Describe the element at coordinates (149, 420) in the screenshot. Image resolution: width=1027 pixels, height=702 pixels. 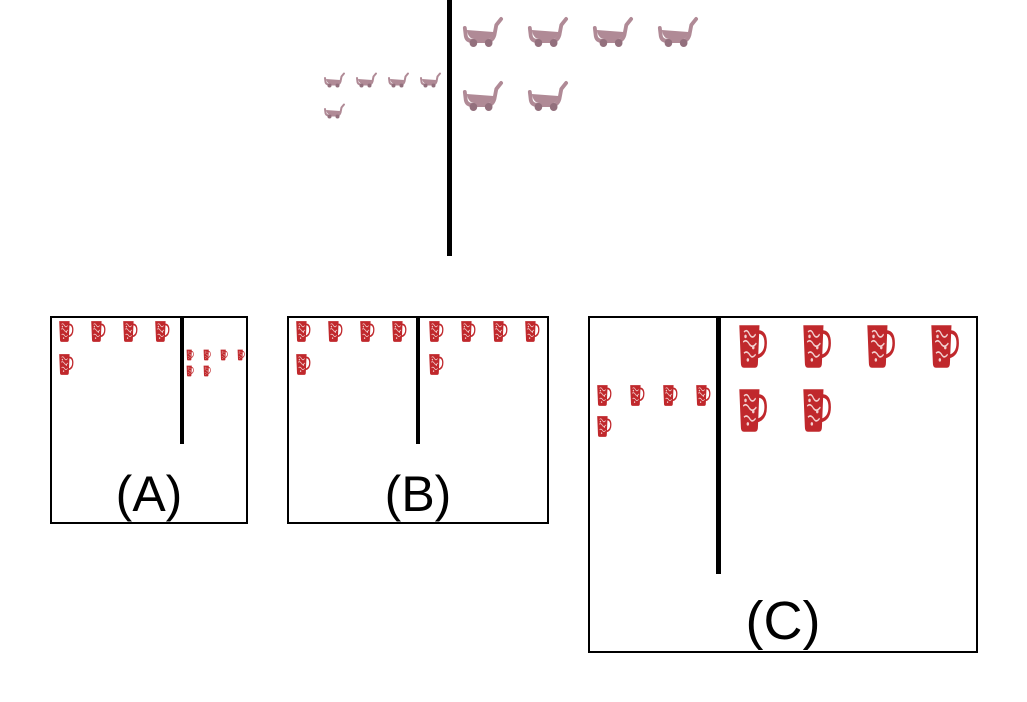
I see `option-a-panel: (A)` at that location.